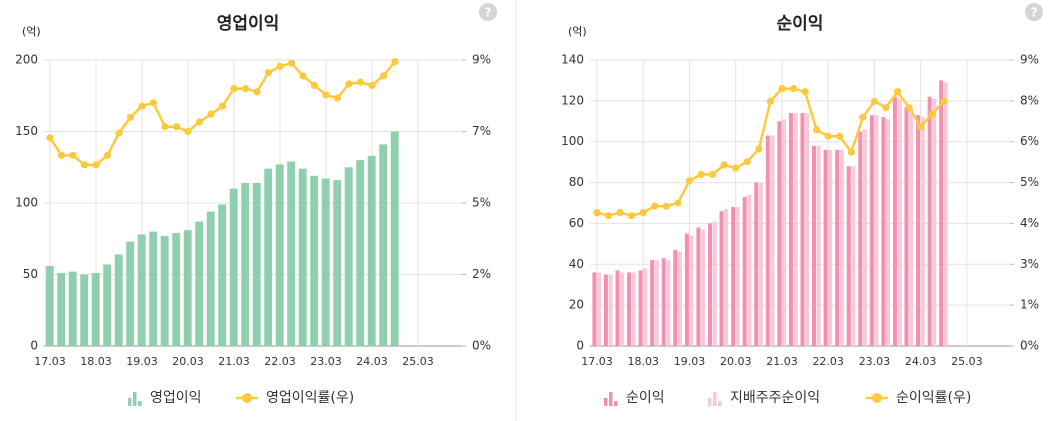  What do you see at coordinates (176, 398) in the screenshot?
I see `legend-label: 영업이익` at bounding box center [176, 398].